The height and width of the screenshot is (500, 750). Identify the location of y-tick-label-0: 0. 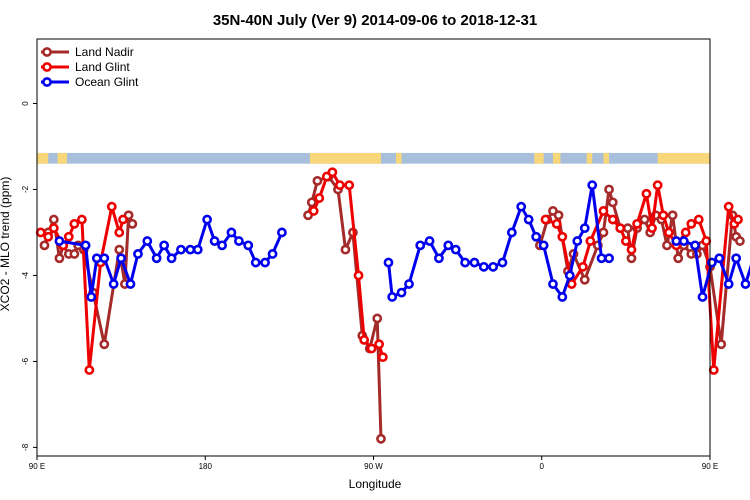
(25, 103).